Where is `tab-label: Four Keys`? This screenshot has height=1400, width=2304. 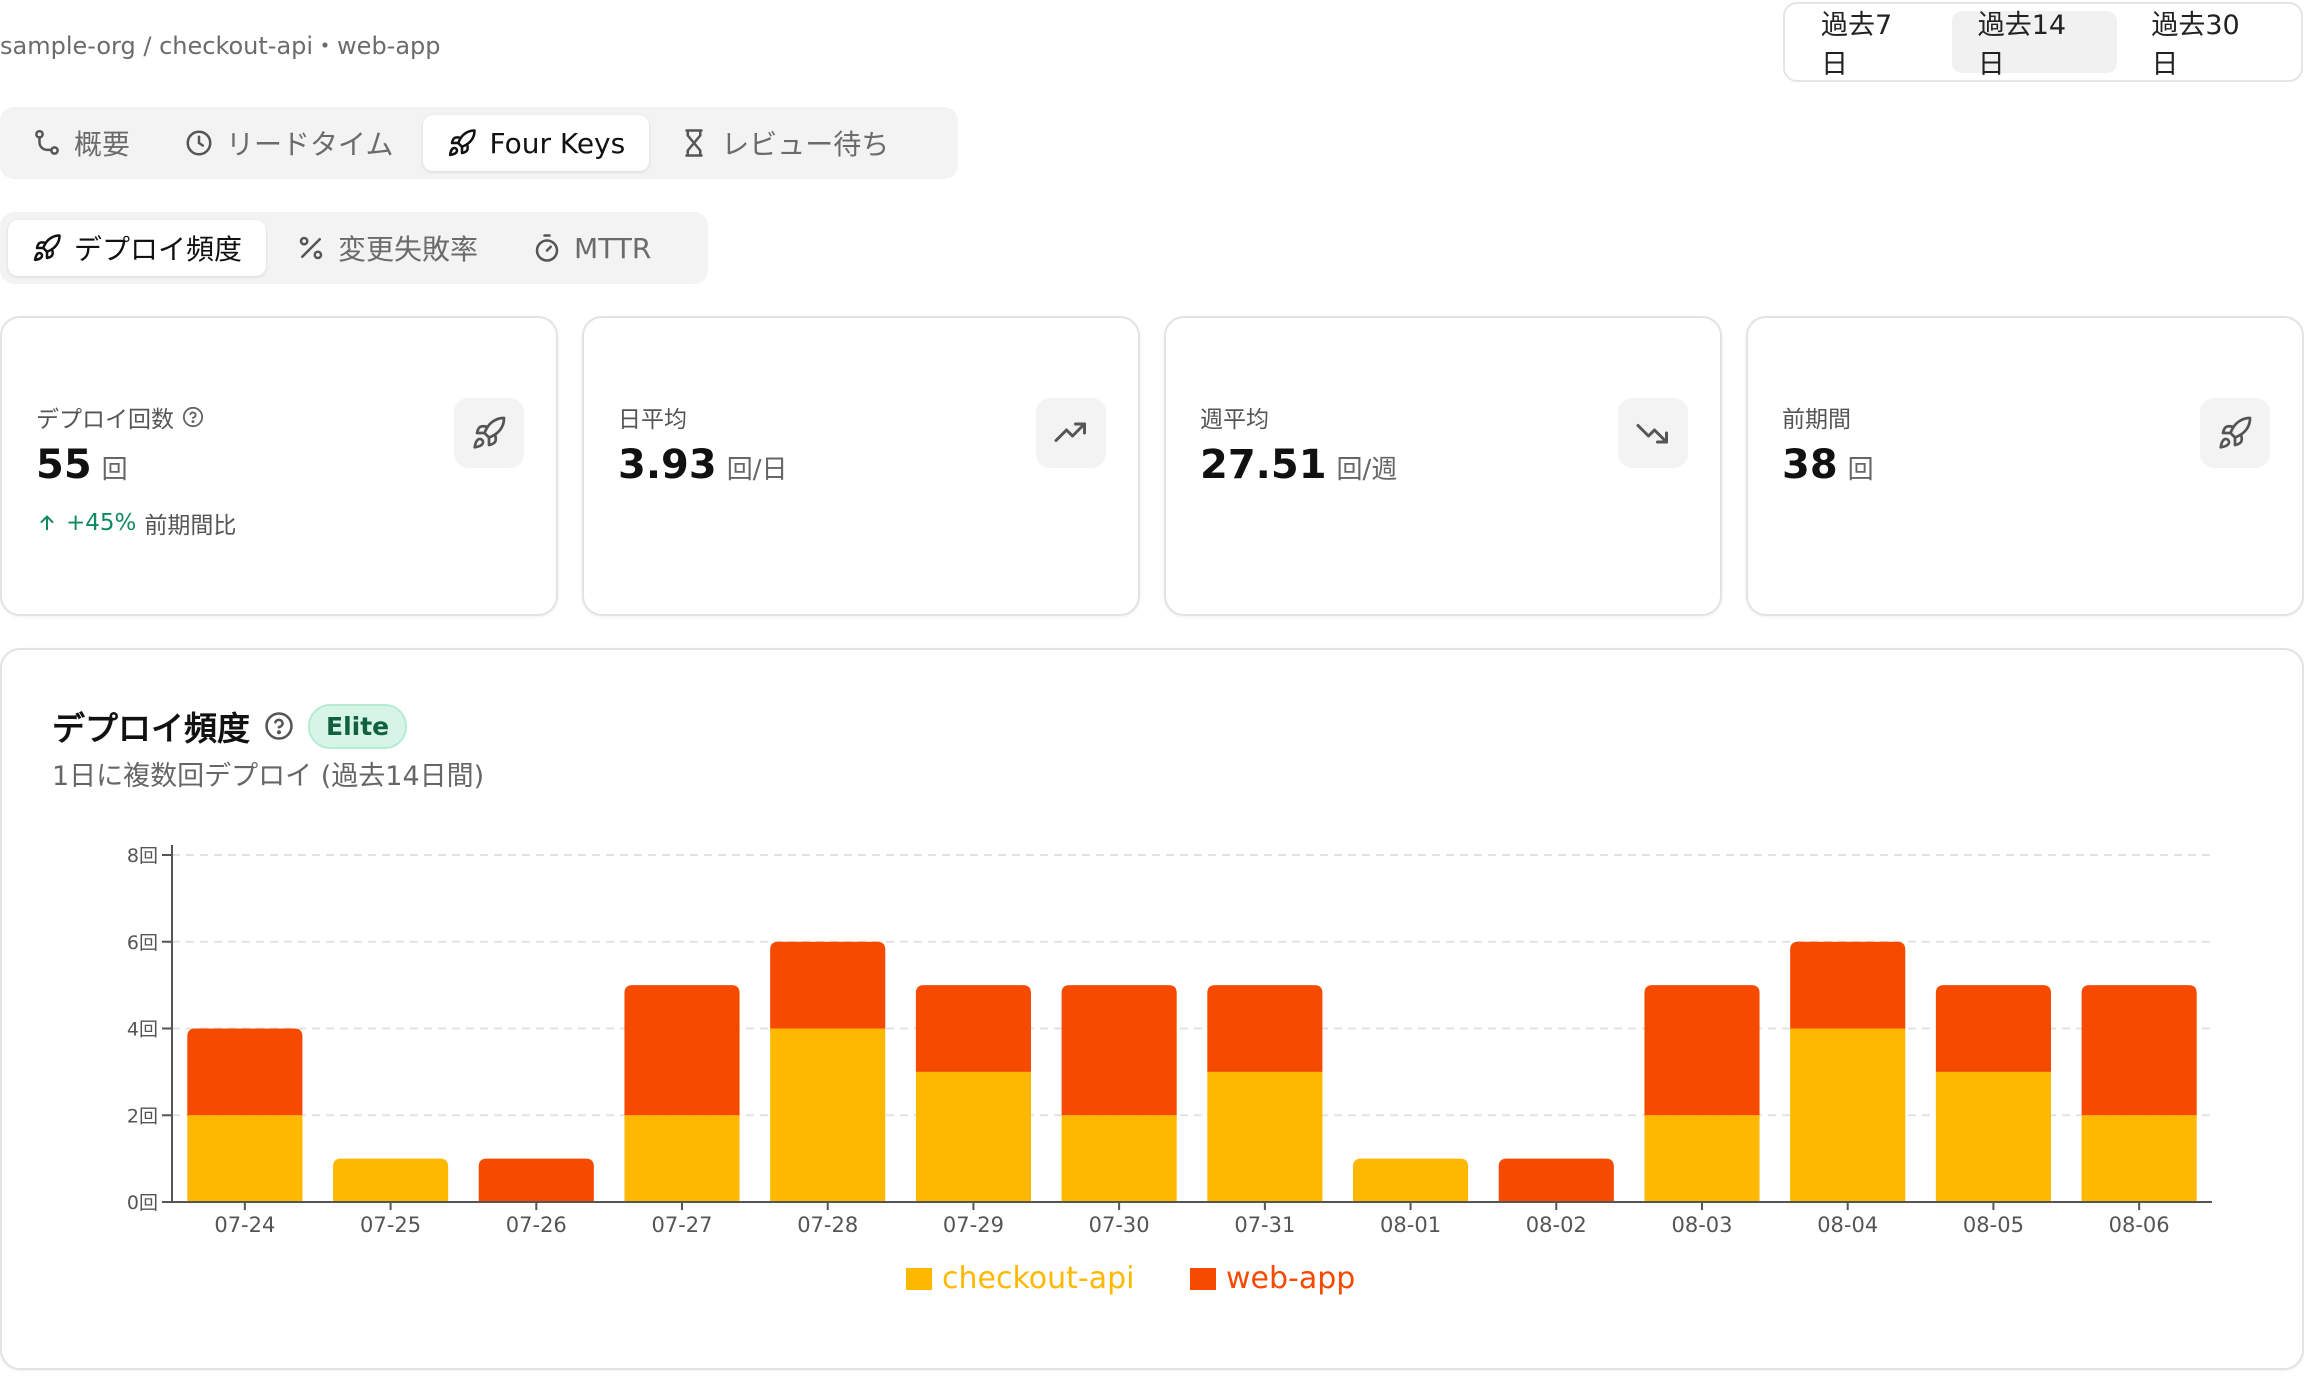 tab-label: Four Keys is located at coordinates (557, 143).